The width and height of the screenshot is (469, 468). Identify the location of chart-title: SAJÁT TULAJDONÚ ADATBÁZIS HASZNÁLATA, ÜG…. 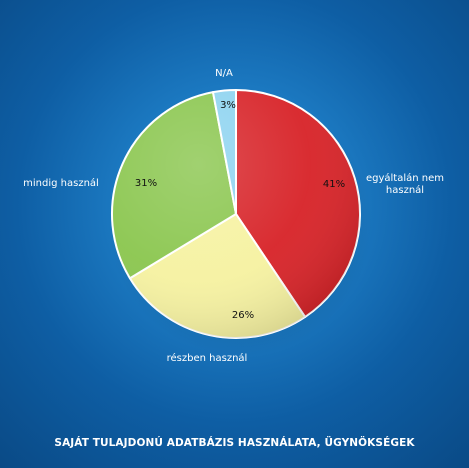
(234, 443).